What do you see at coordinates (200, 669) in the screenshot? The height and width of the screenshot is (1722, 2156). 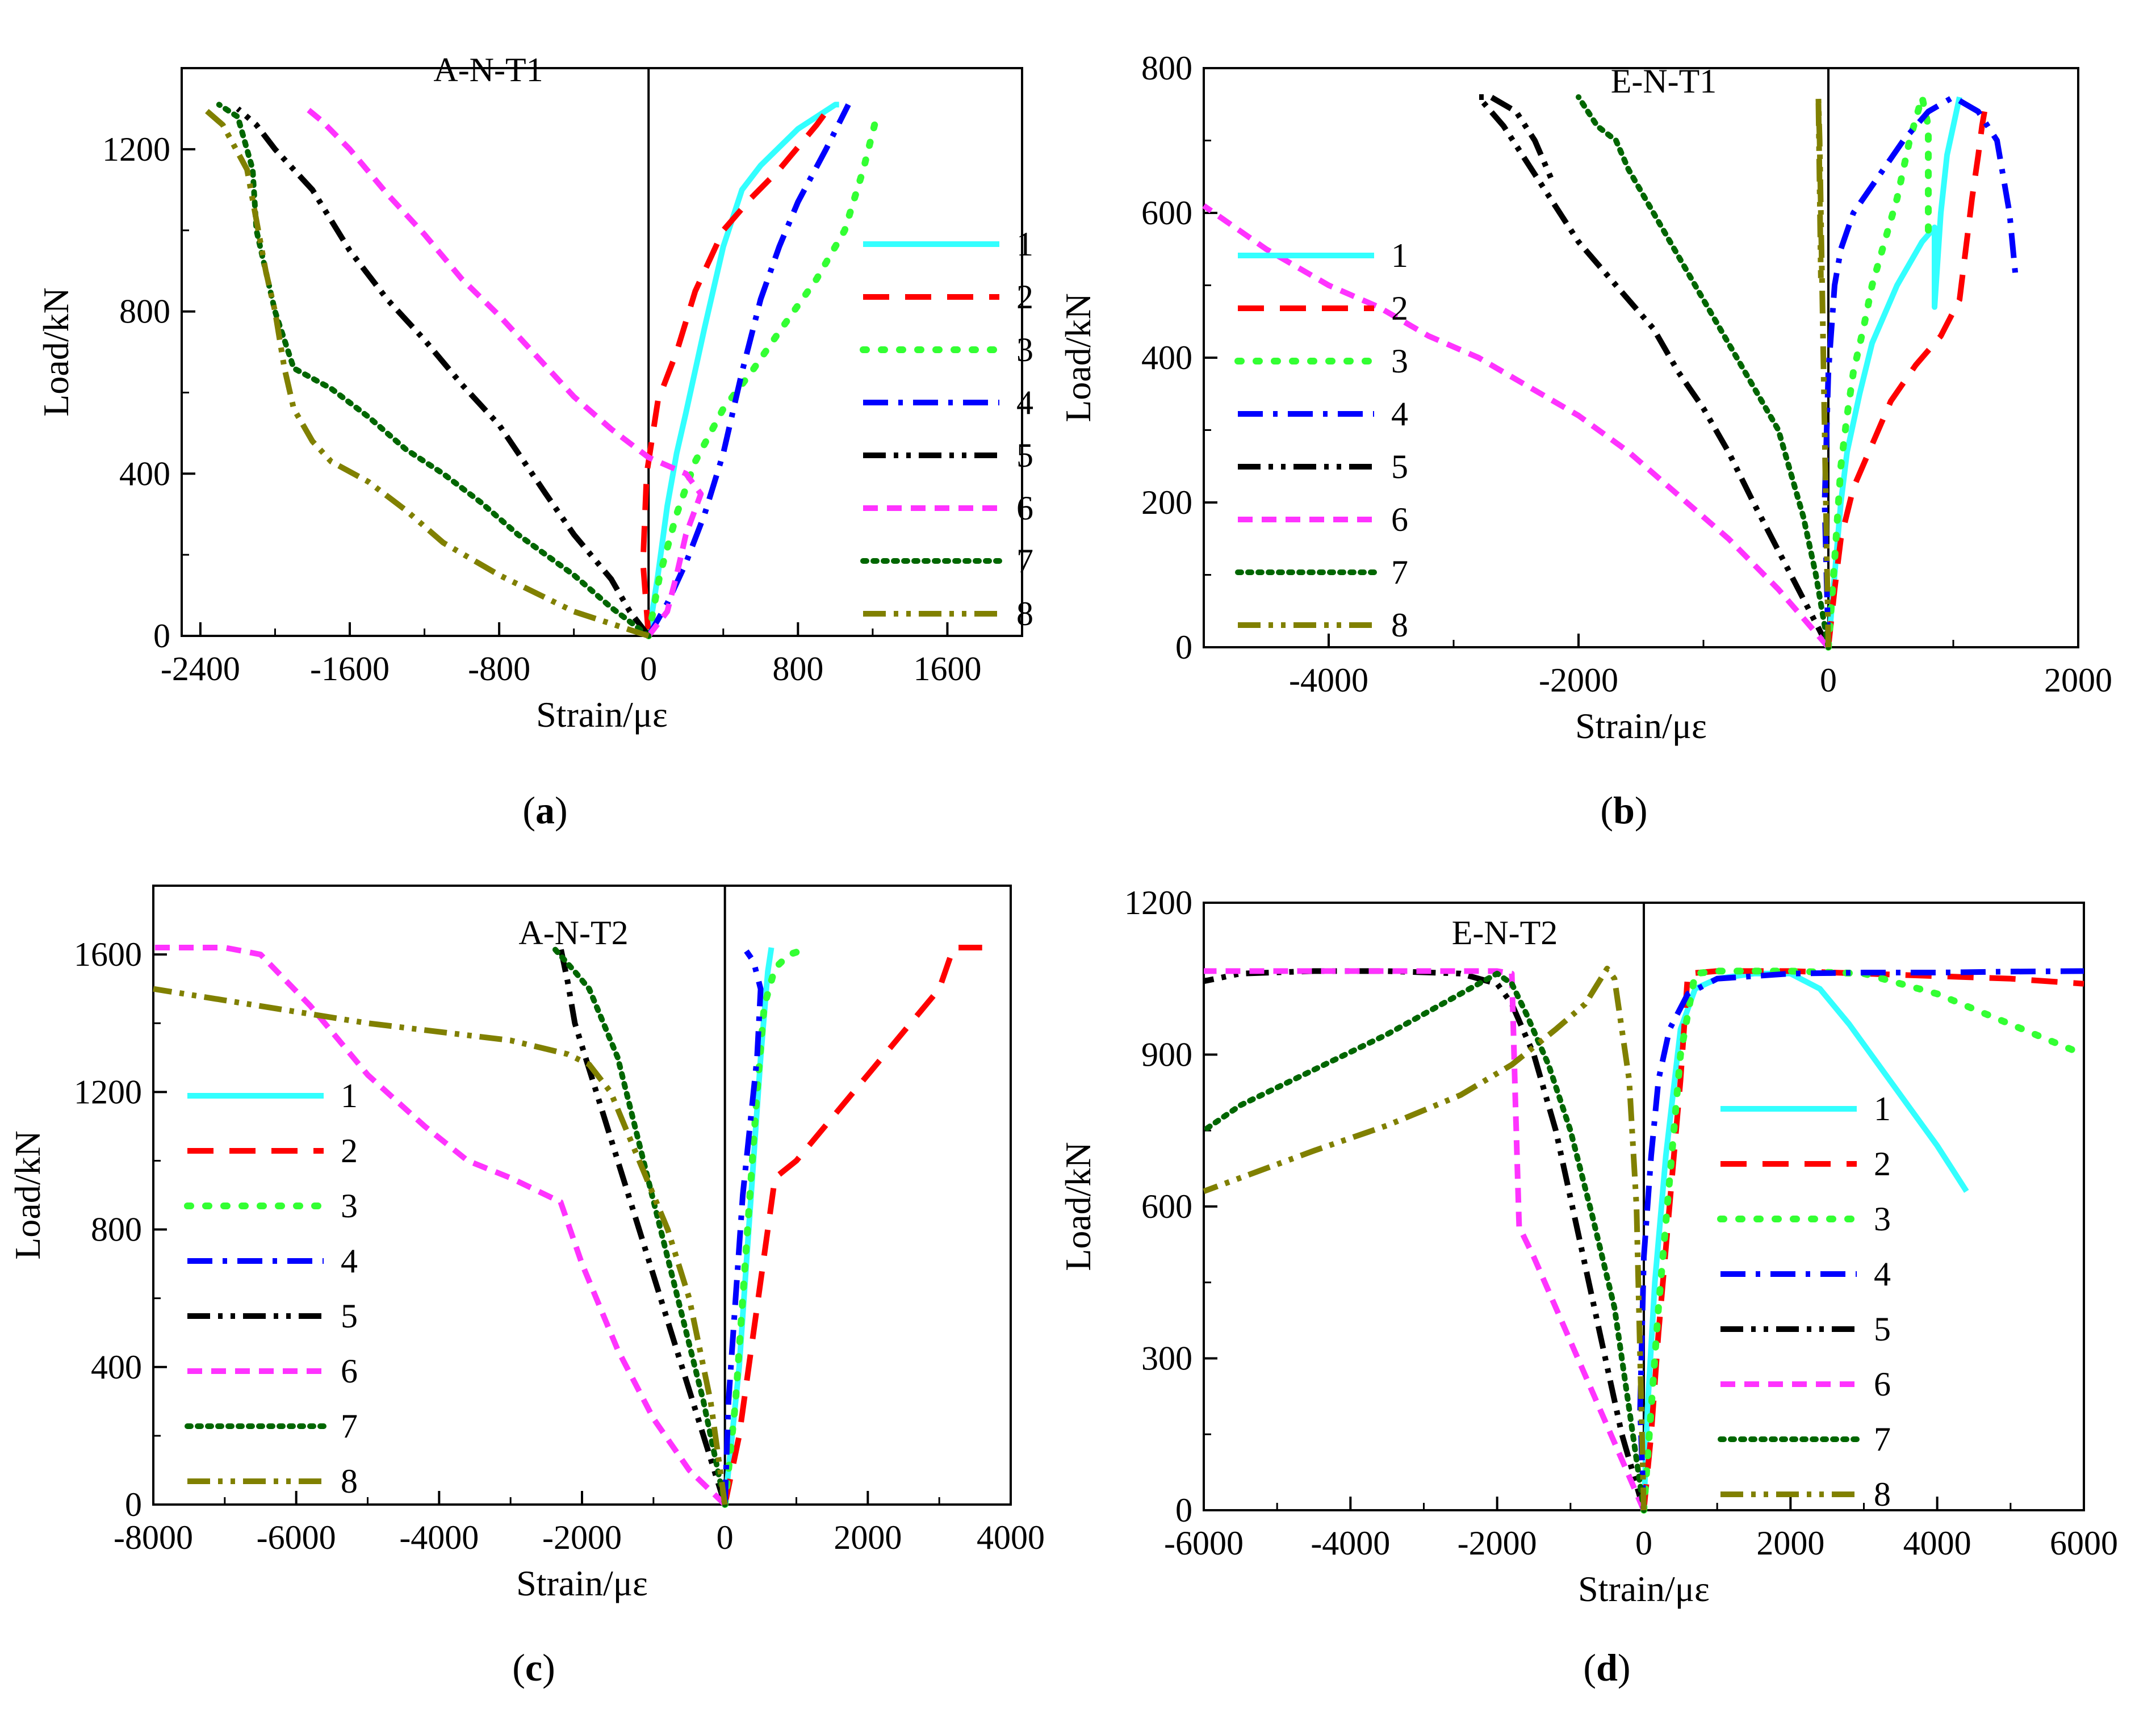 I see `panel-a-x-tick-label: -2400` at bounding box center [200, 669].